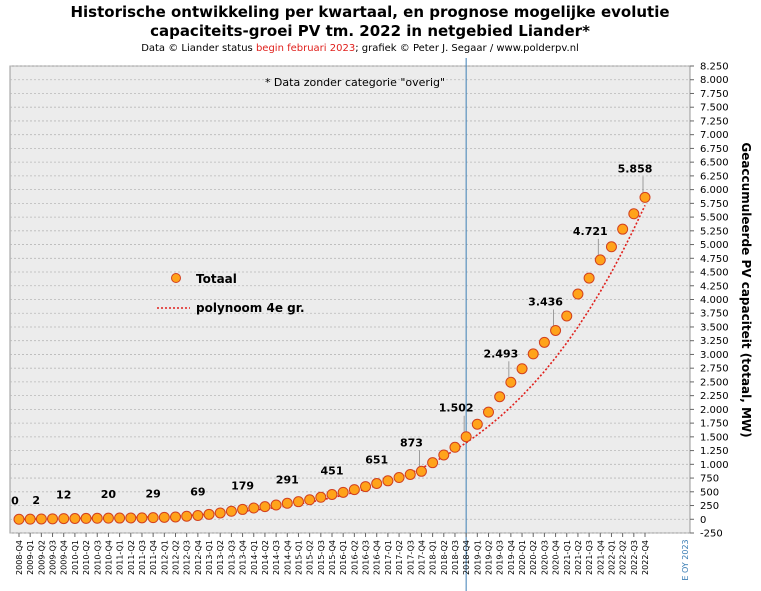 This screenshot has width=761, height=591. I want to click on x-tick-label: 2018-Q1, so click(433, 557).